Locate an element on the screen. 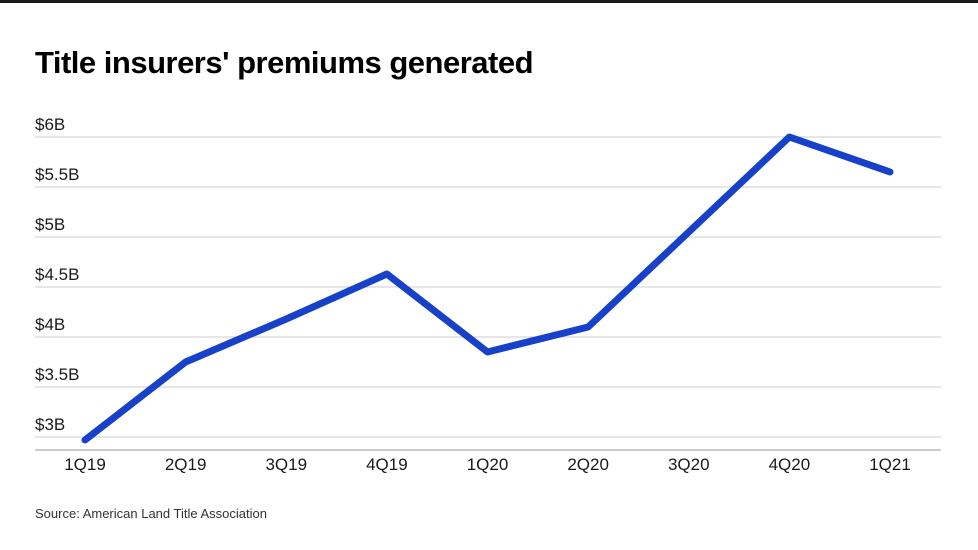  x-tick-label: 2Q20 is located at coordinates (588, 464).